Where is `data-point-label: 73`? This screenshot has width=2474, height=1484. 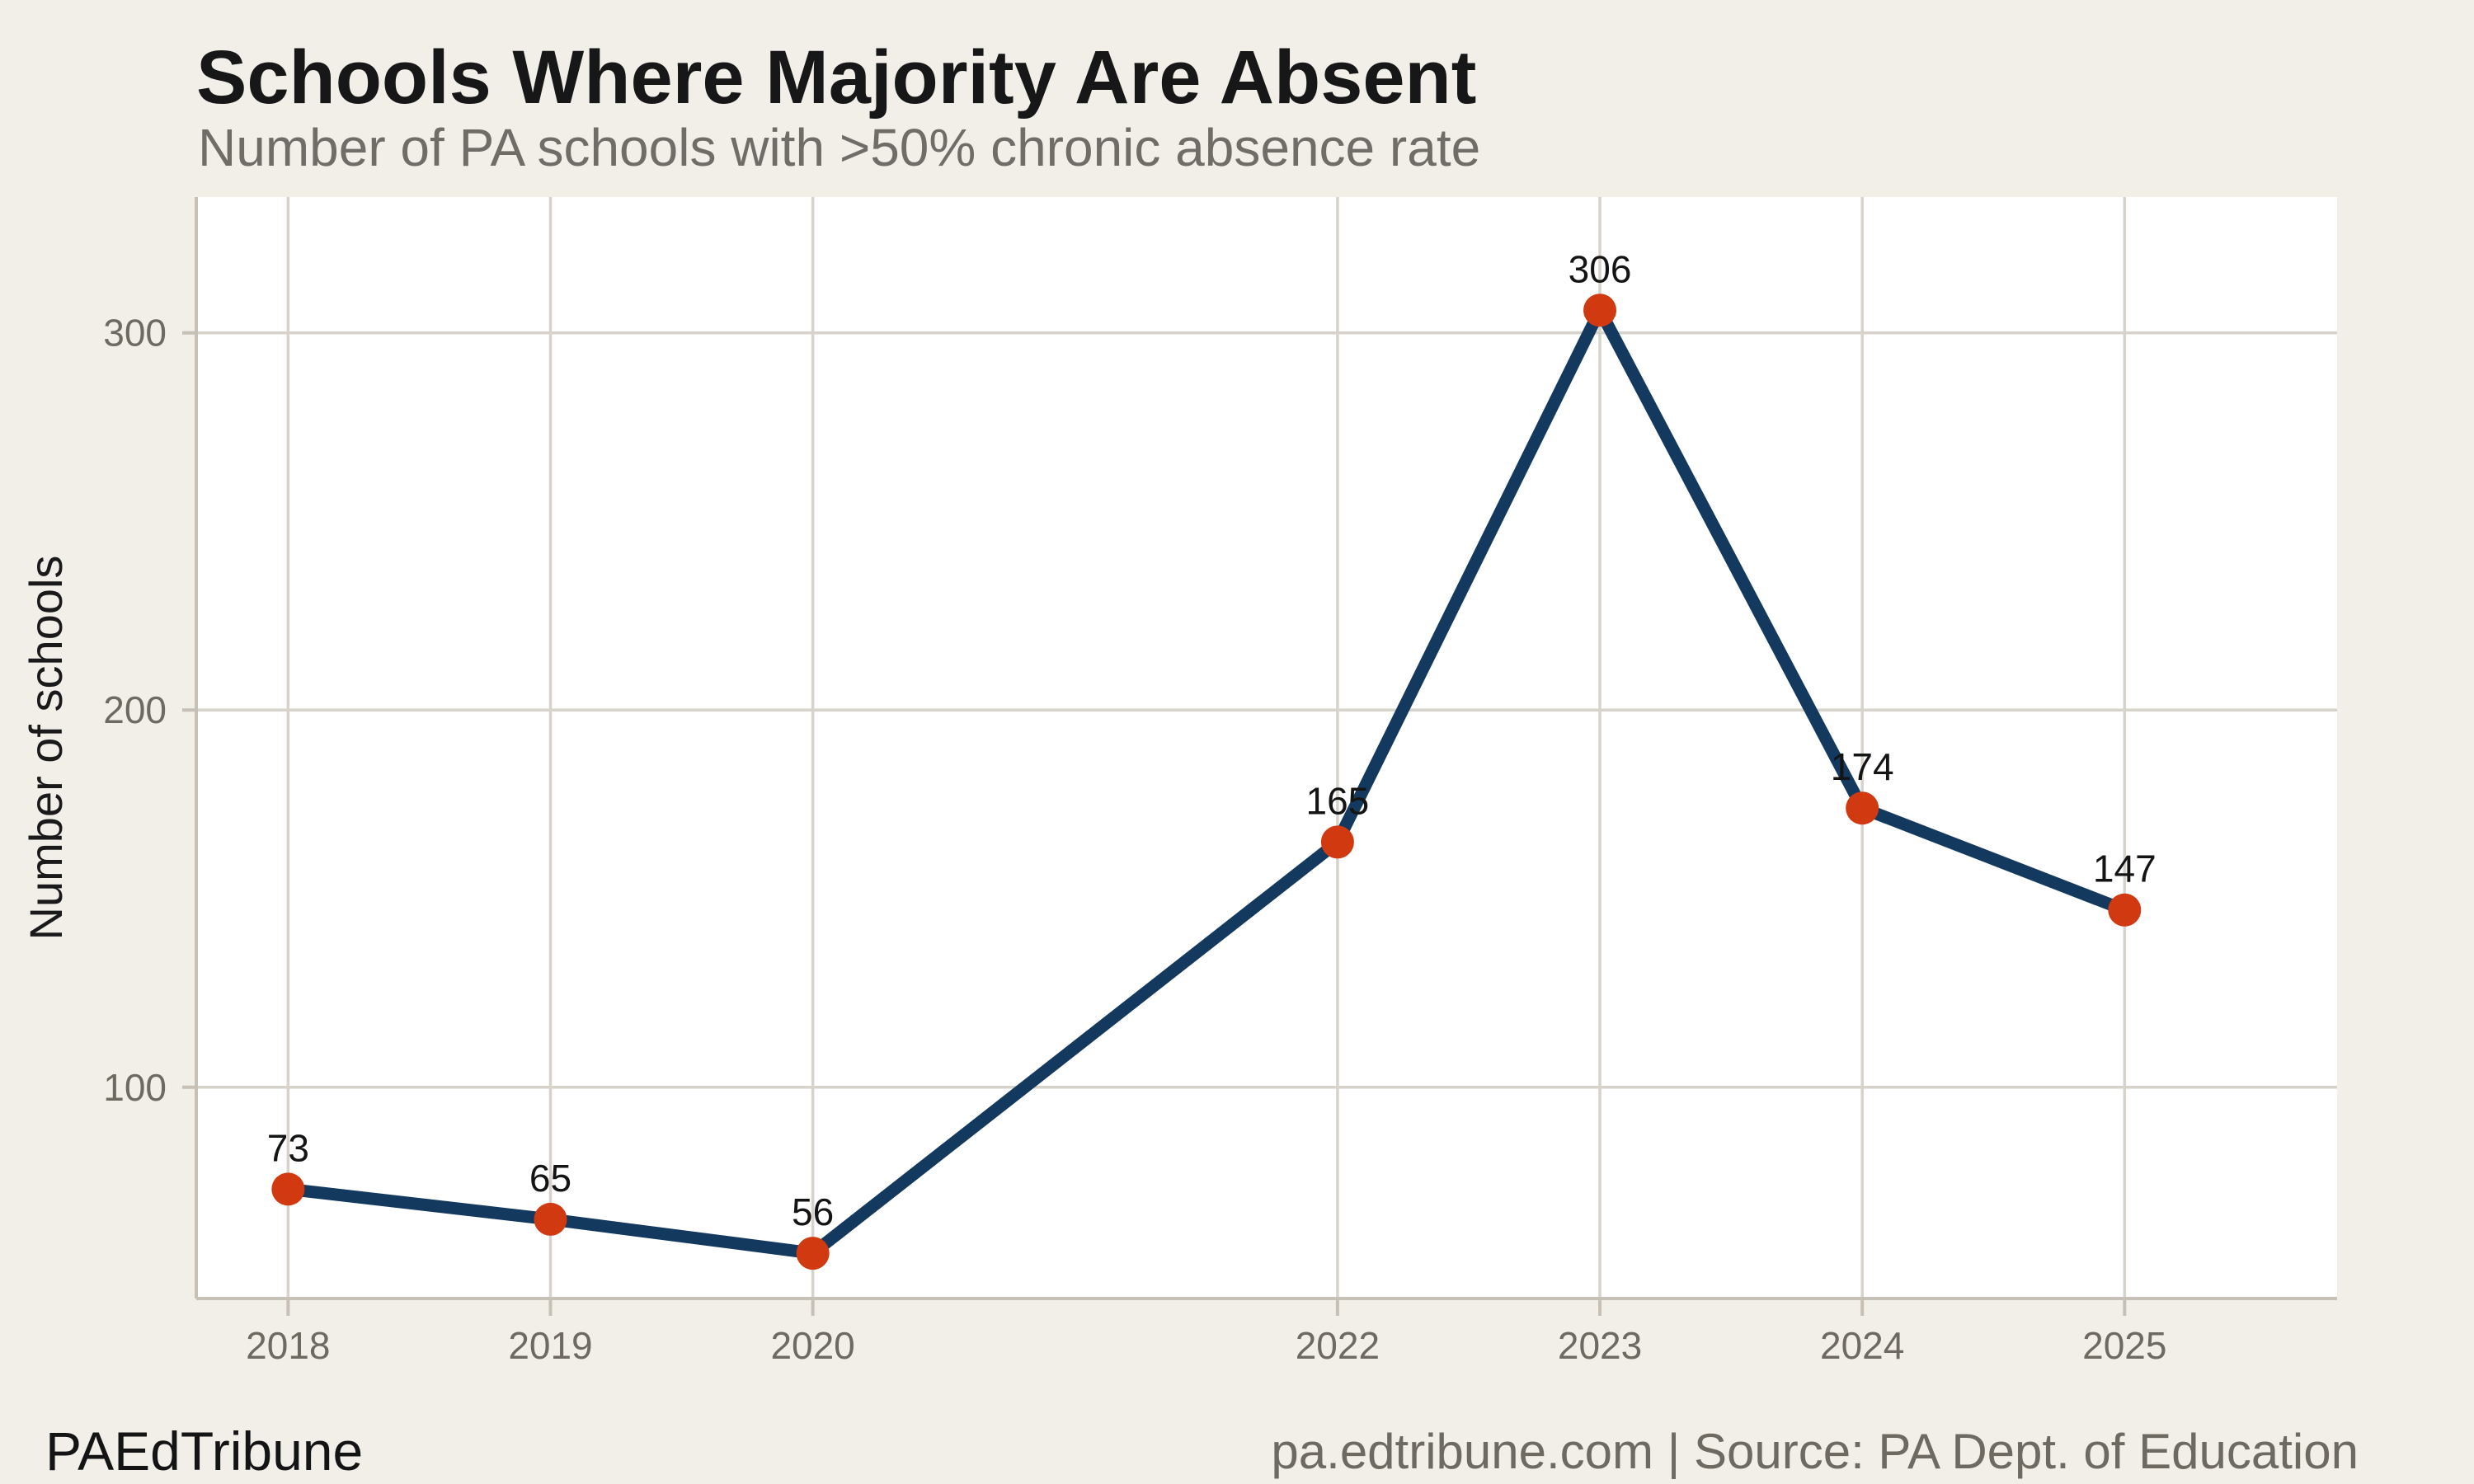
data-point-label: 73 is located at coordinates (288, 1147).